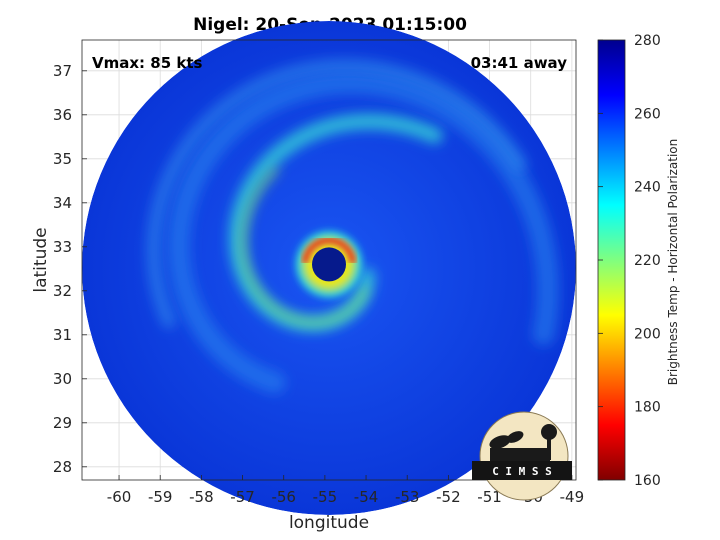 Image resolution: width=720 pixels, height=540 pixels. Describe the element at coordinates (329, 264) in the screenshot. I see `eye` at that location.